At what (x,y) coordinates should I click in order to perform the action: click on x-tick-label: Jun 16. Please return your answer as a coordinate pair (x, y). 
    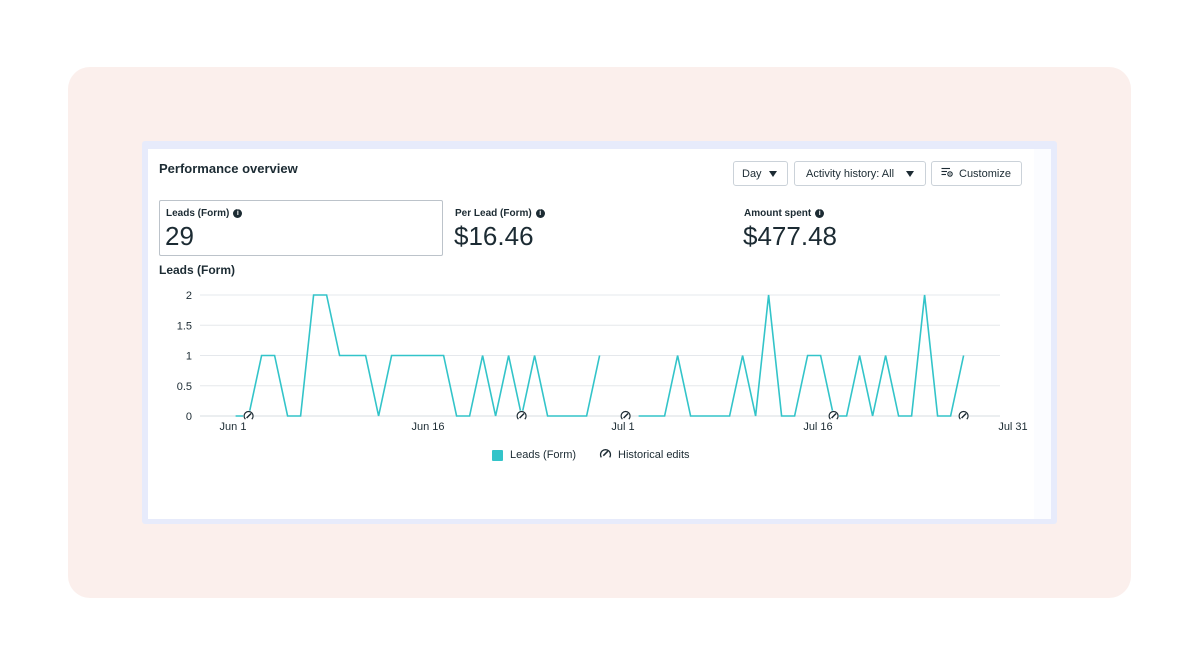
    Looking at the image, I should click on (427, 427).